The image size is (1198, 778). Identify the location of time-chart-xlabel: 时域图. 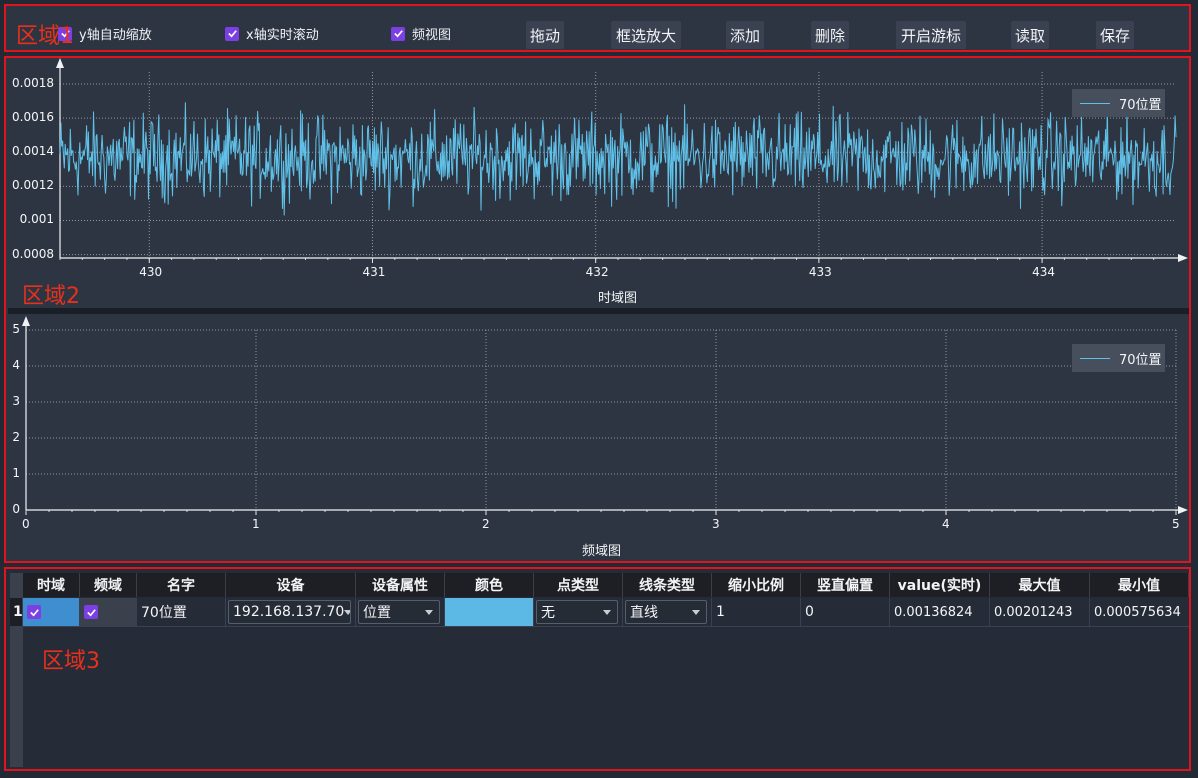
(618, 298).